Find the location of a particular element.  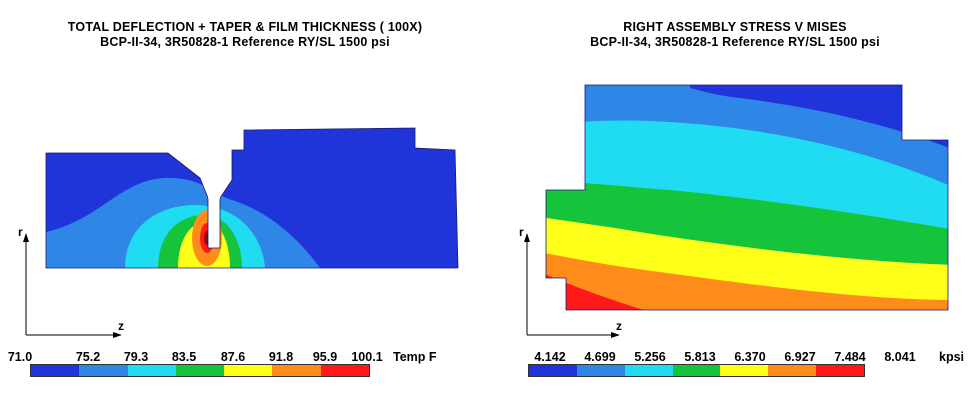

left-legend-tick: 71.0 is located at coordinates (20, 357).